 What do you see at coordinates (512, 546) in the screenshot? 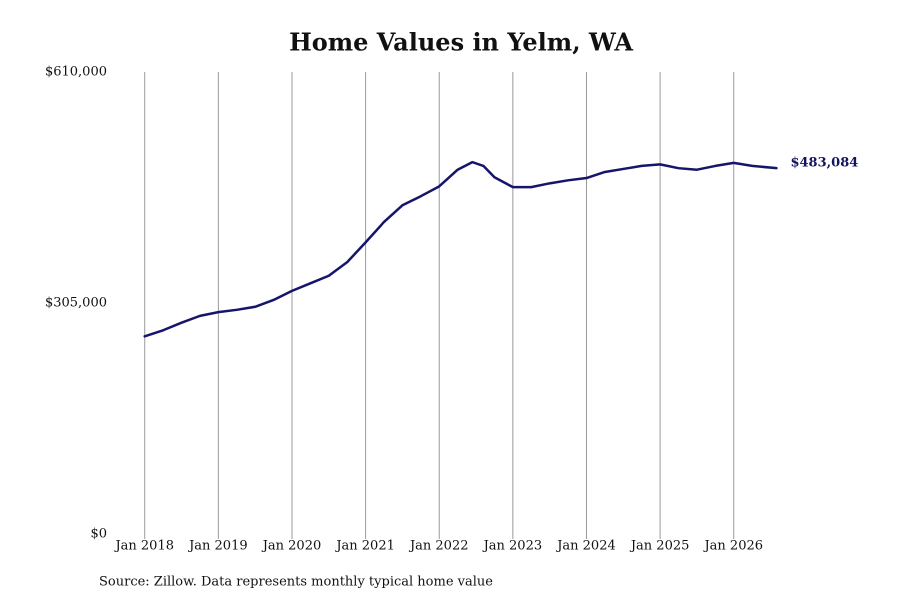
I see `x-tick-label: Jan 2023` at bounding box center [512, 546].